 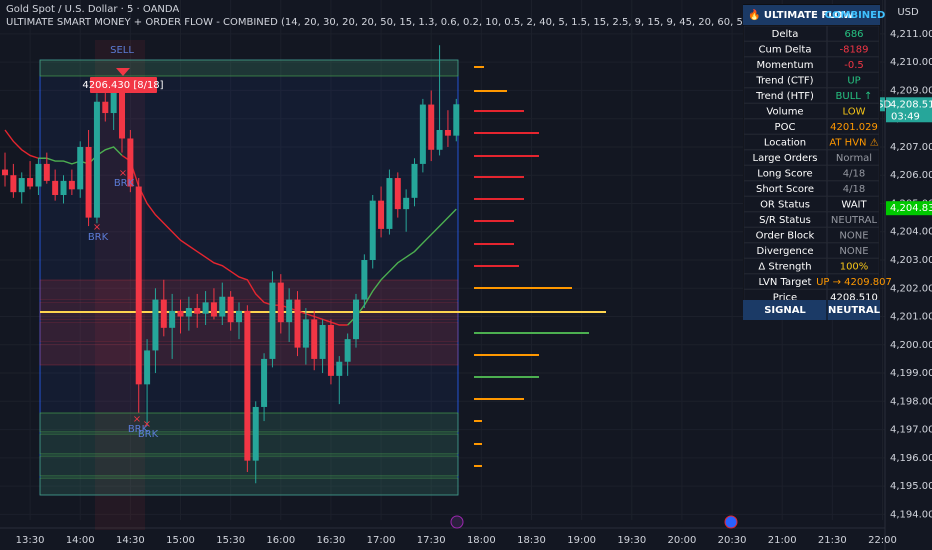 I want to click on table-value: AT HVN ⚠, so click(x=853, y=143).